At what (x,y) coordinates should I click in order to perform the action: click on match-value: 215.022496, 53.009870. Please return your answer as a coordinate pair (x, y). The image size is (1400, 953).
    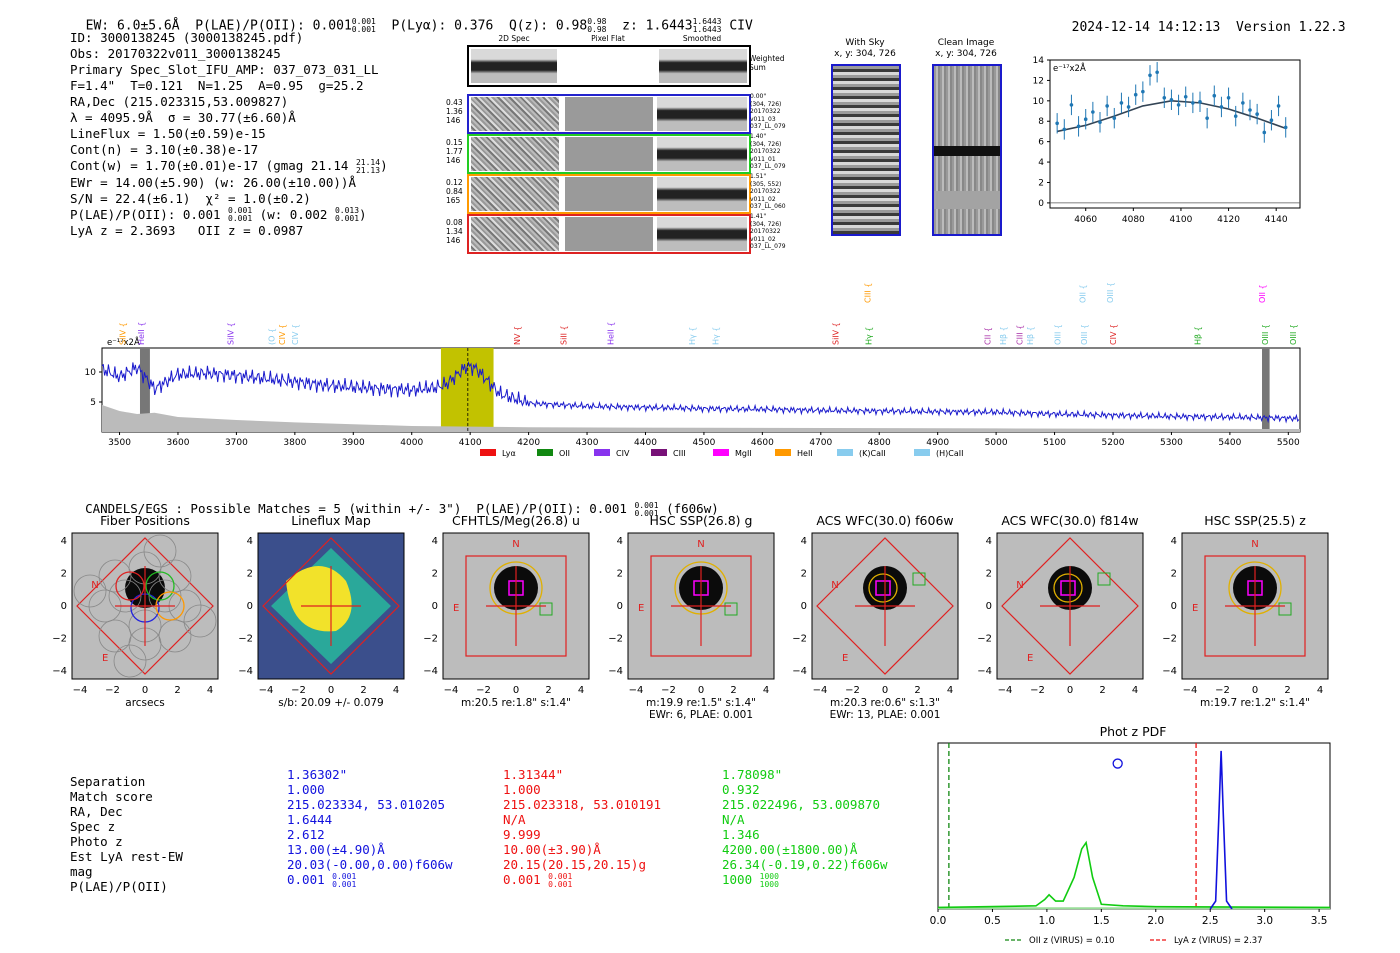
    Looking at the image, I should click on (801, 804).